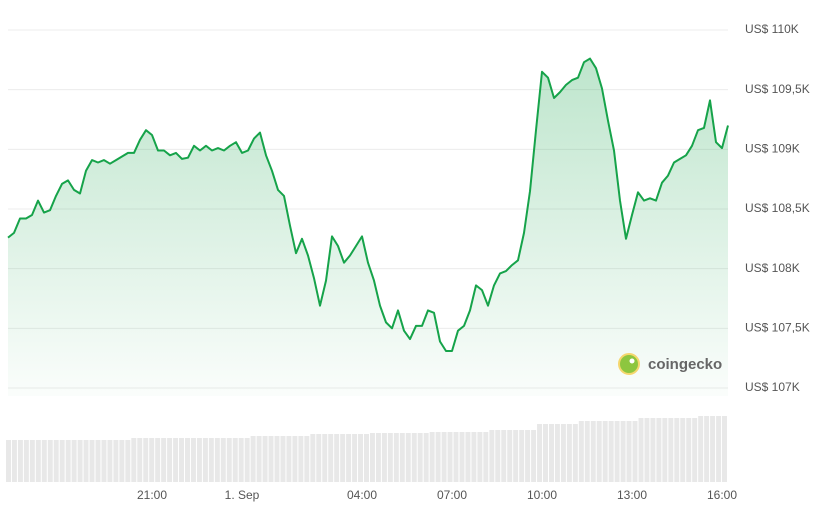 The height and width of the screenshot is (512, 814). I want to click on y-tick-label: US$ 109,5K, so click(777, 89).